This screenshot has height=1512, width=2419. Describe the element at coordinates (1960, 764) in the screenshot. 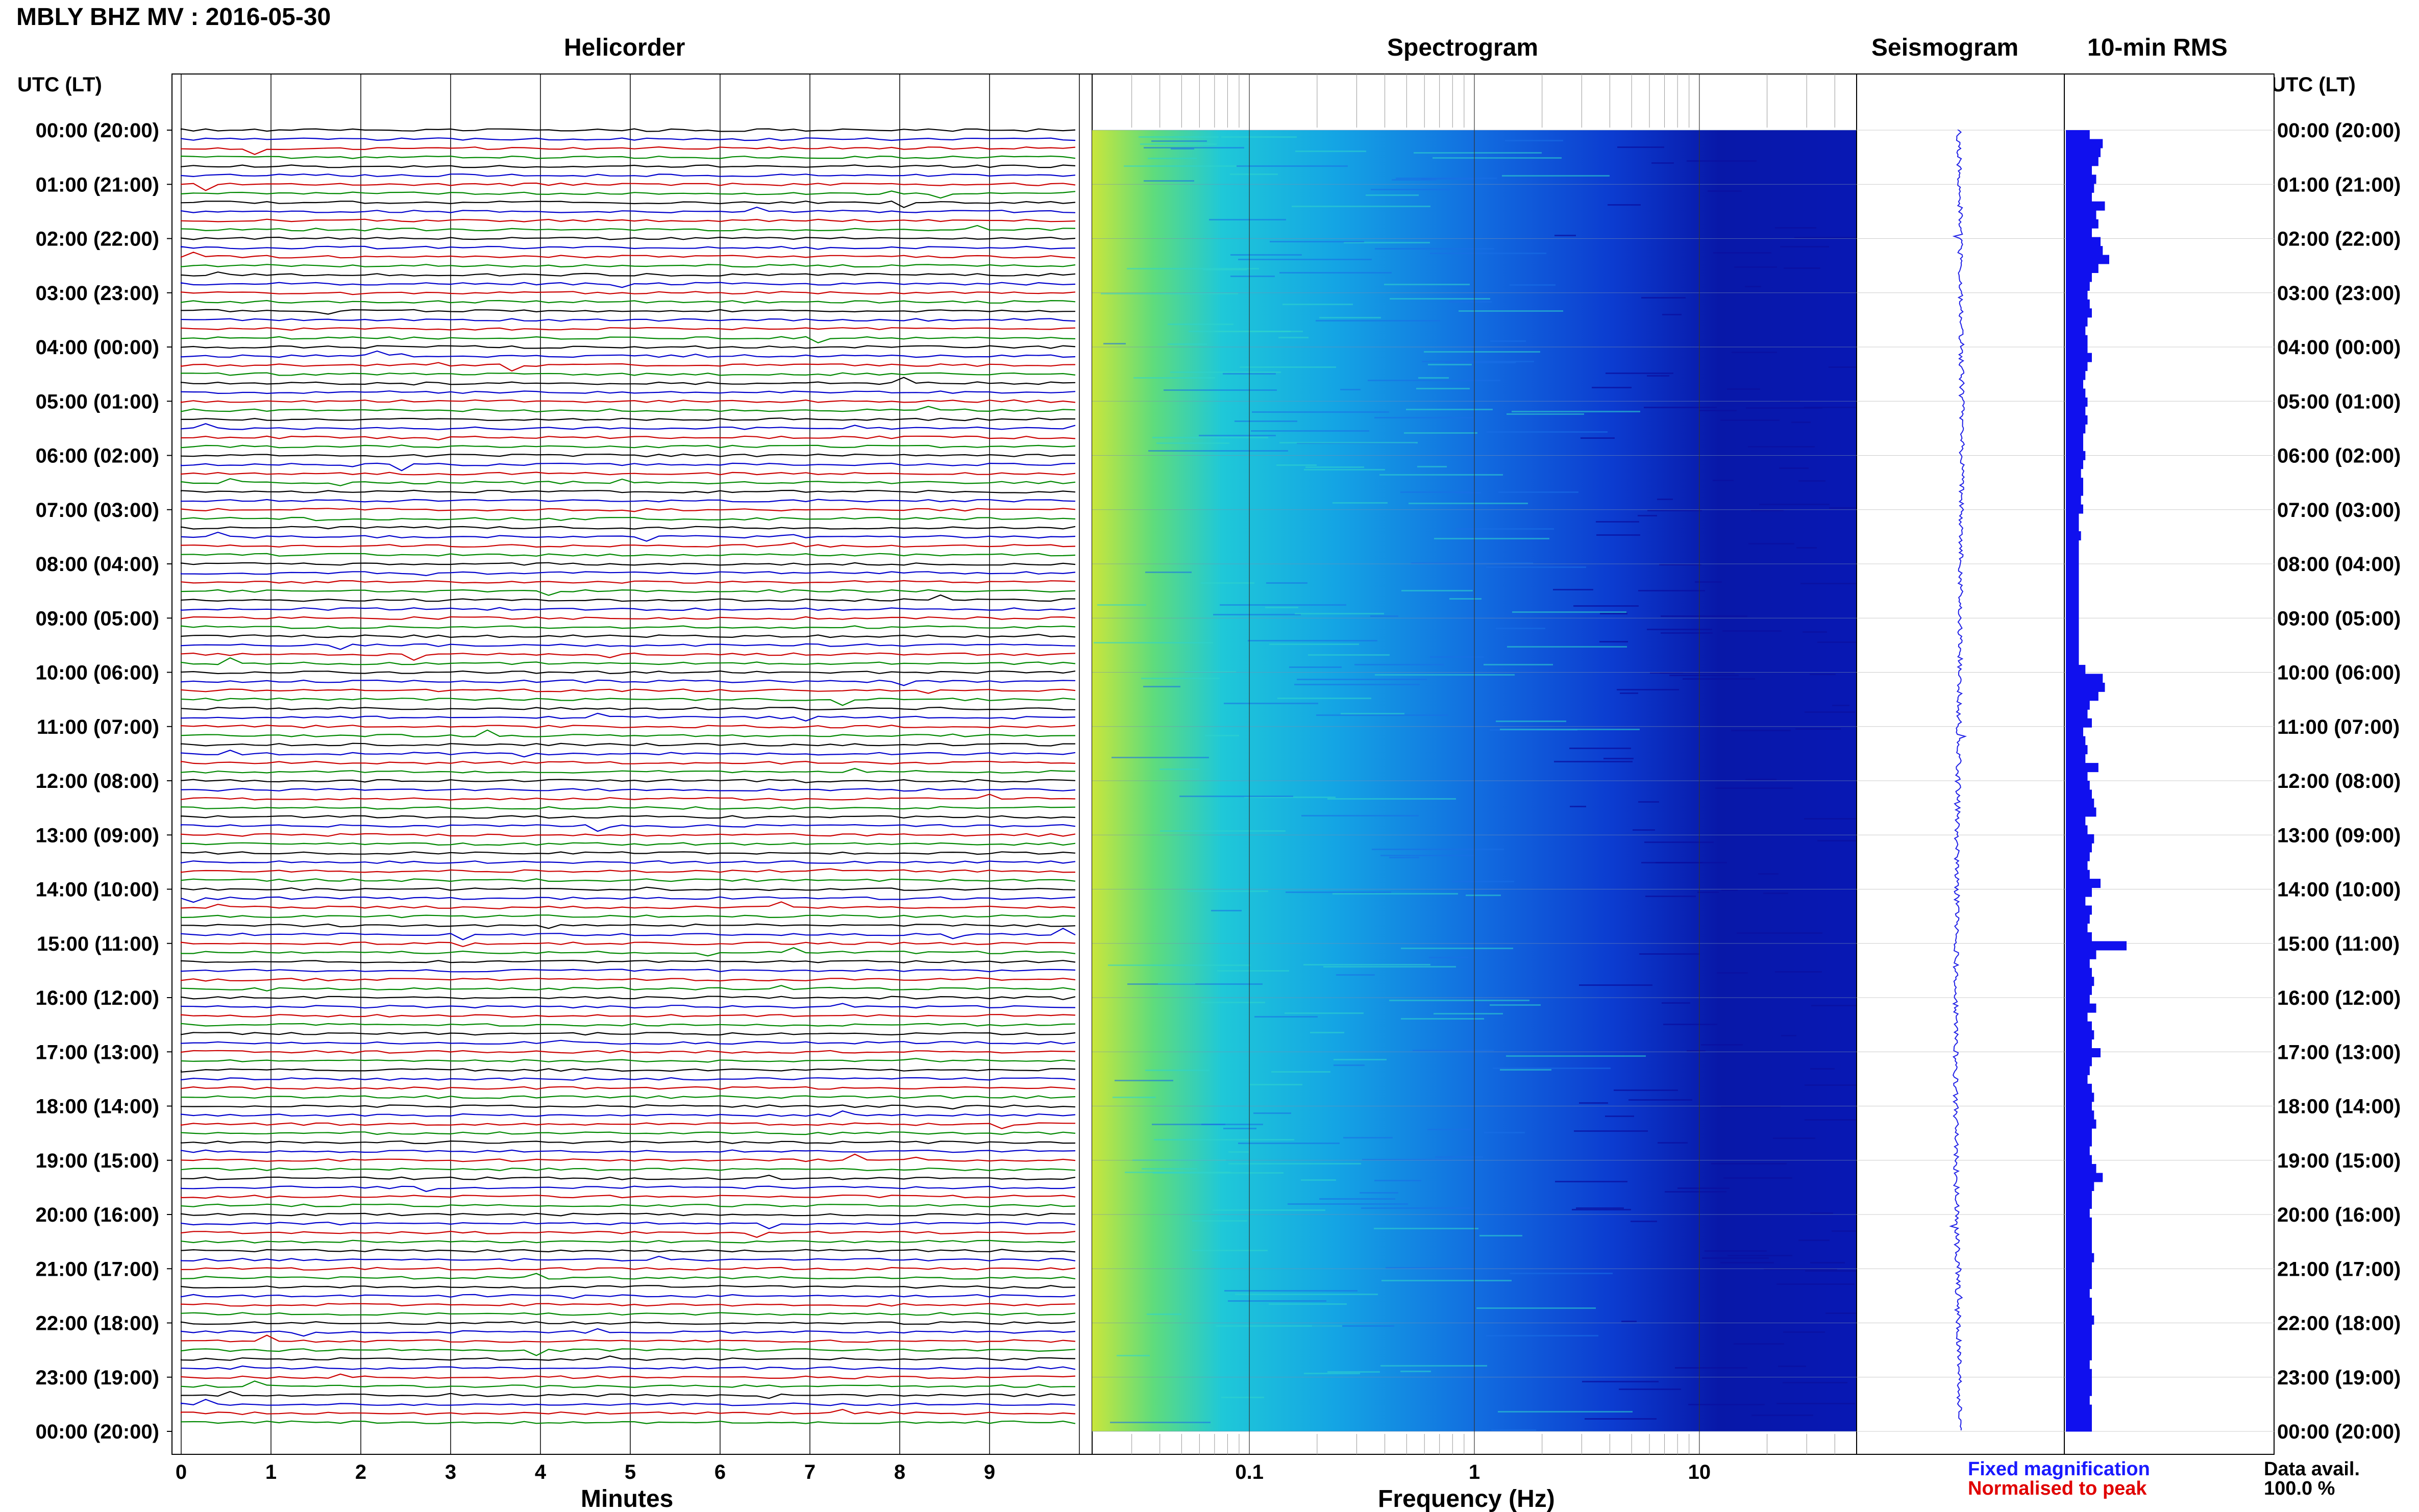

I see `seismogram-panel` at that location.